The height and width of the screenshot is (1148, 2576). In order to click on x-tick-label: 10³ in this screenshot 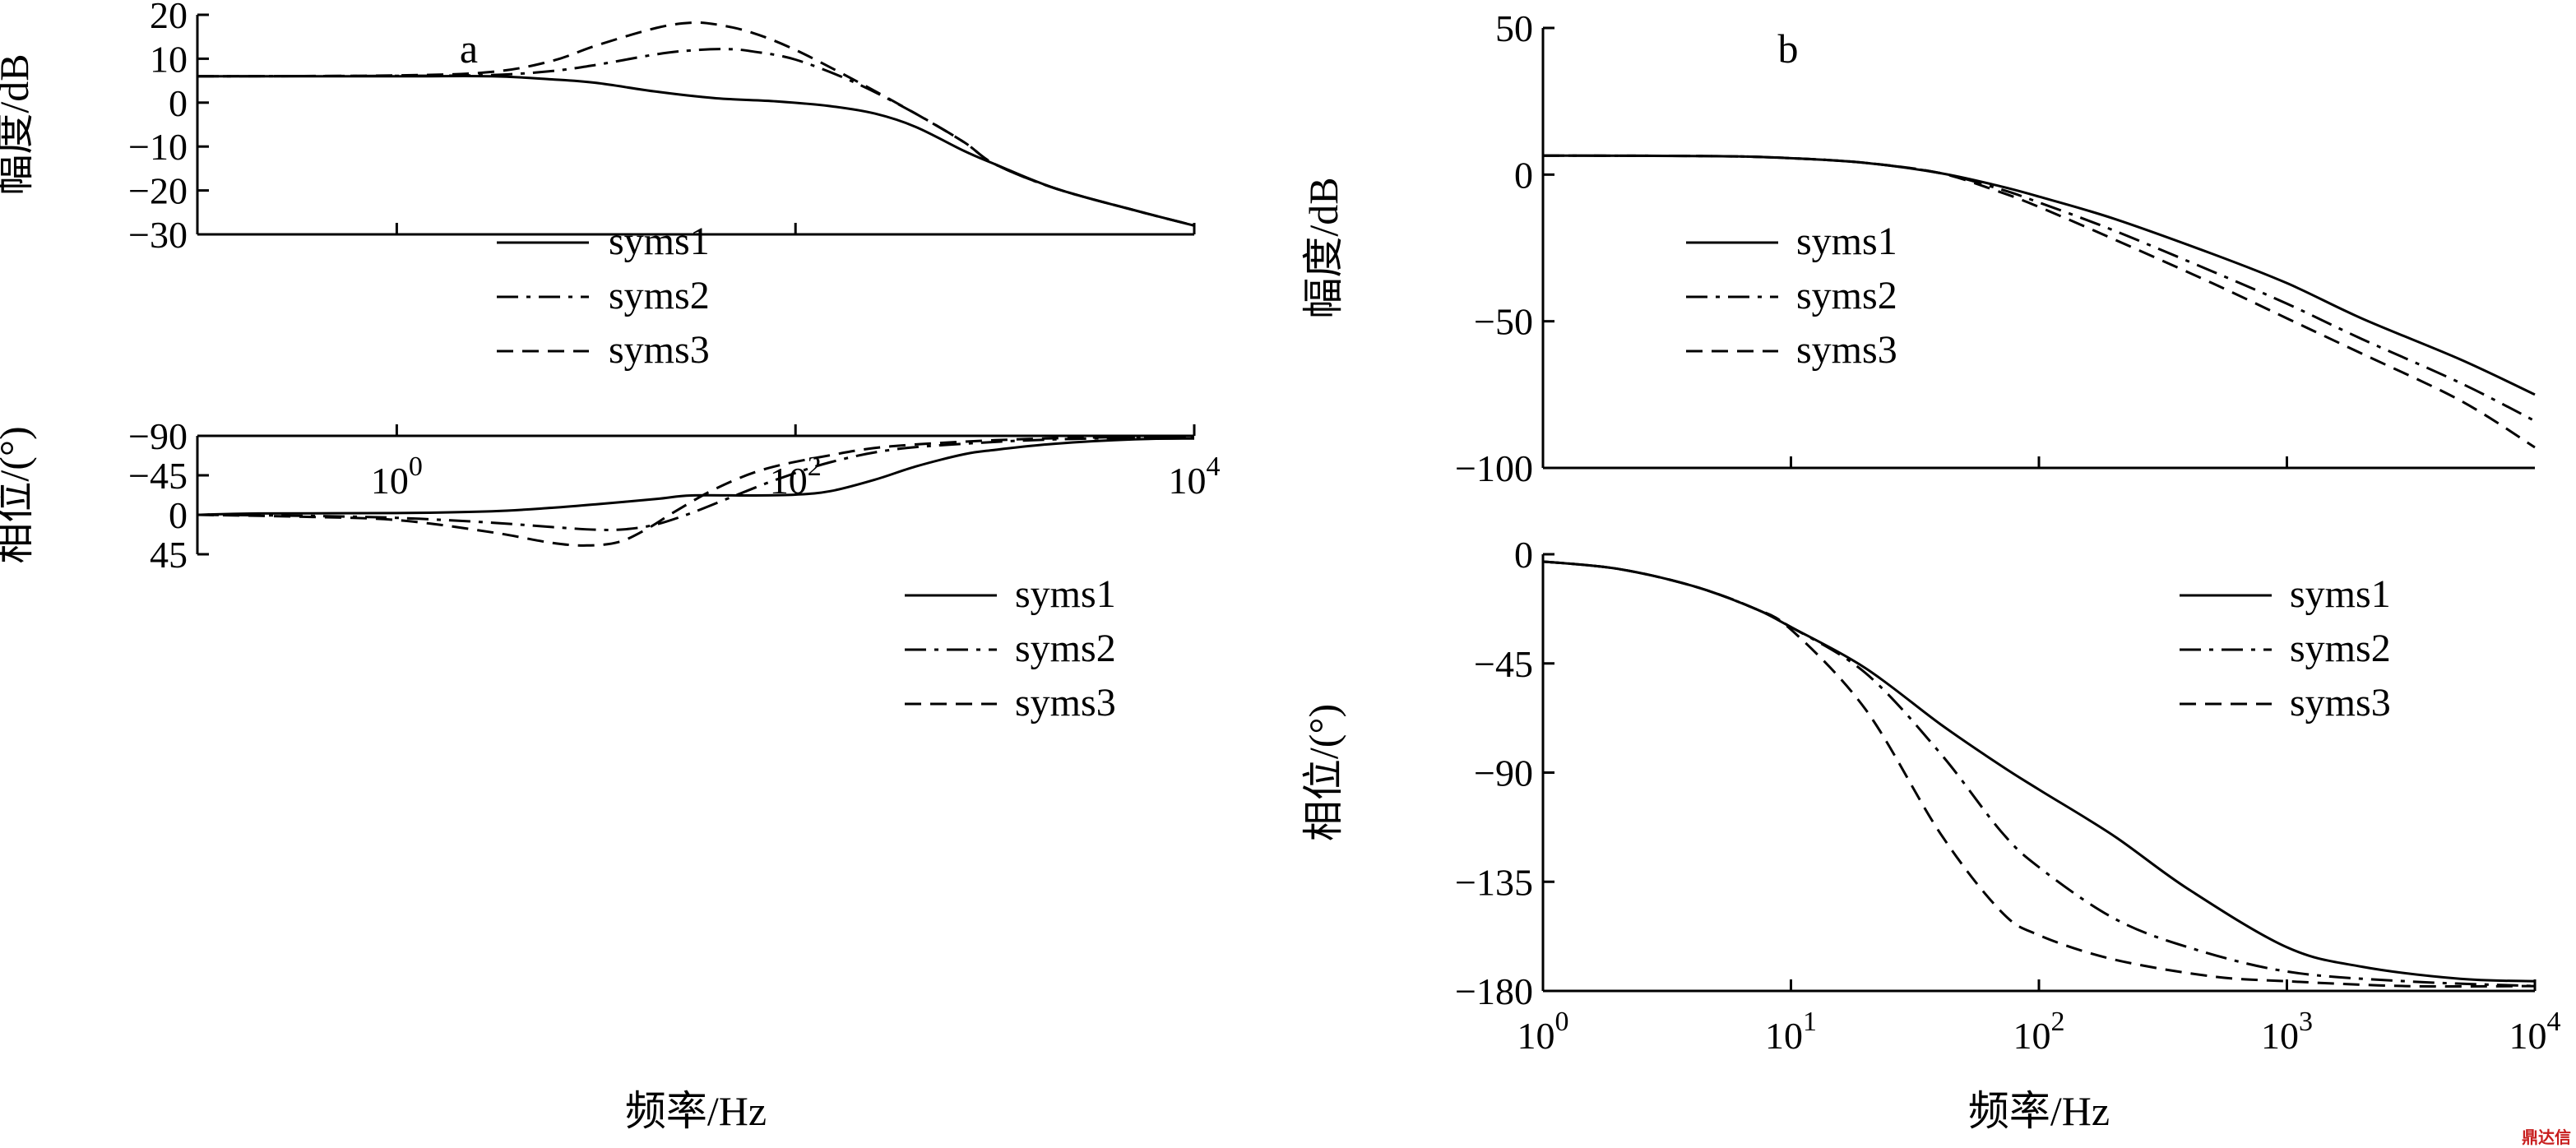, I will do `click(2287, 1032)`.